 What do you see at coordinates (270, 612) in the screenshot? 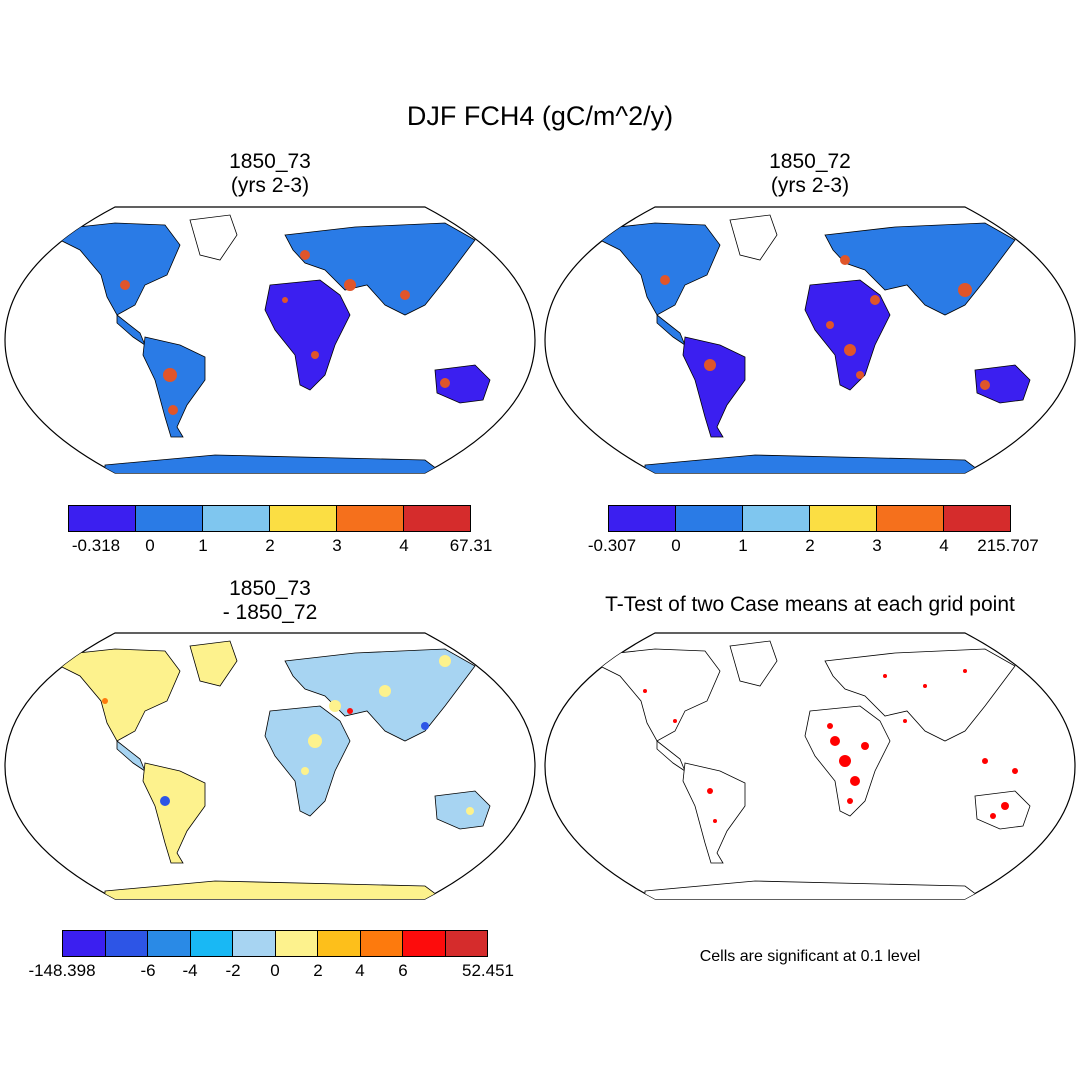
I see `panel-title-line2: - 1850_72` at bounding box center [270, 612].